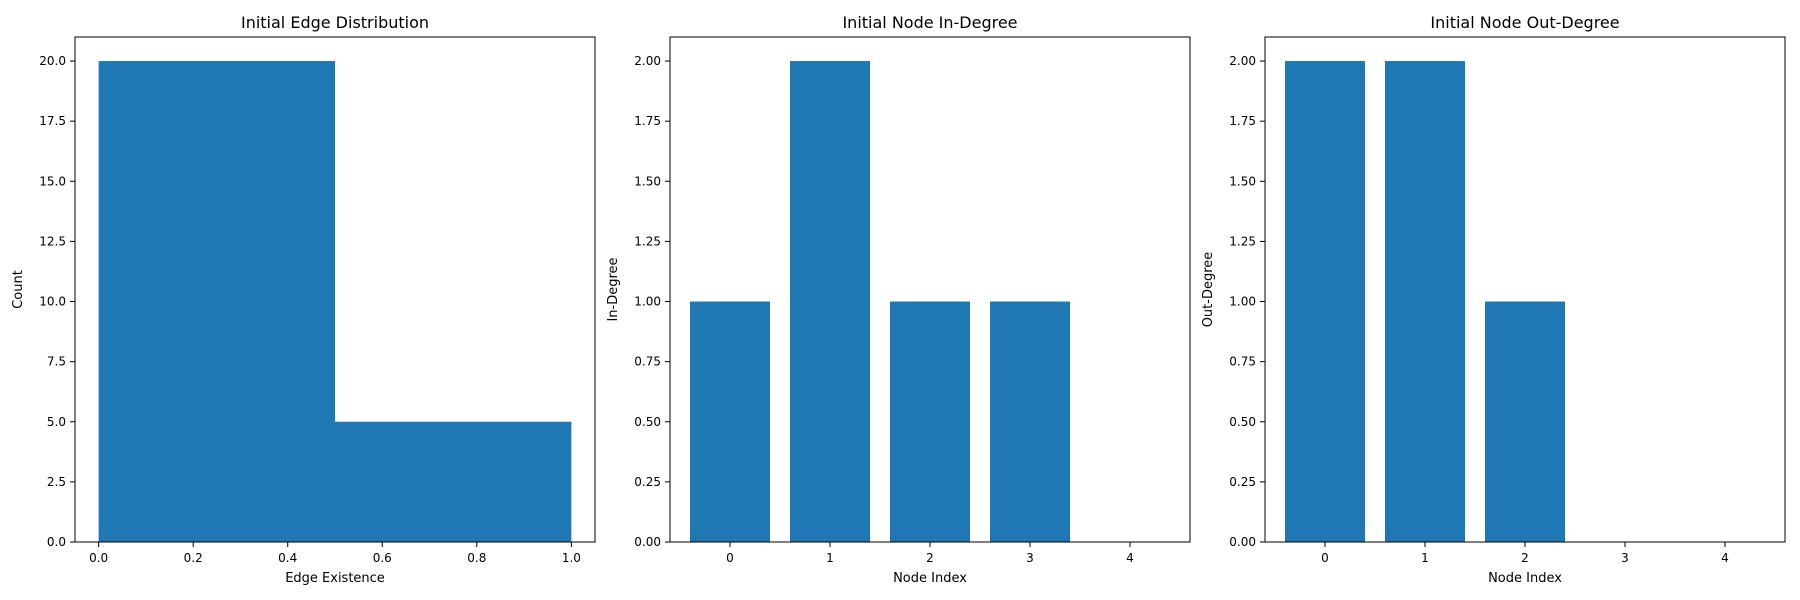 This screenshot has height=600, width=1800. Describe the element at coordinates (52, 302) in the screenshot. I see `y-tick-label: 10.0` at that location.